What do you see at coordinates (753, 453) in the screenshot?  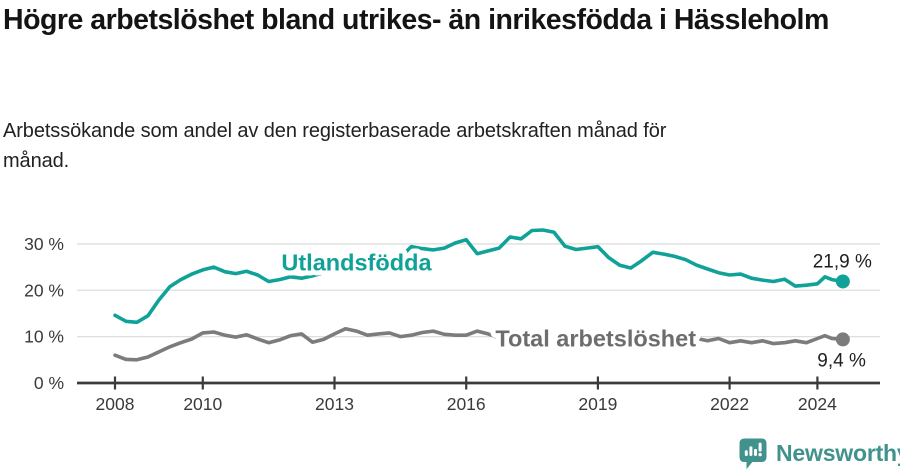 I see `newsworthy-logo-icon` at bounding box center [753, 453].